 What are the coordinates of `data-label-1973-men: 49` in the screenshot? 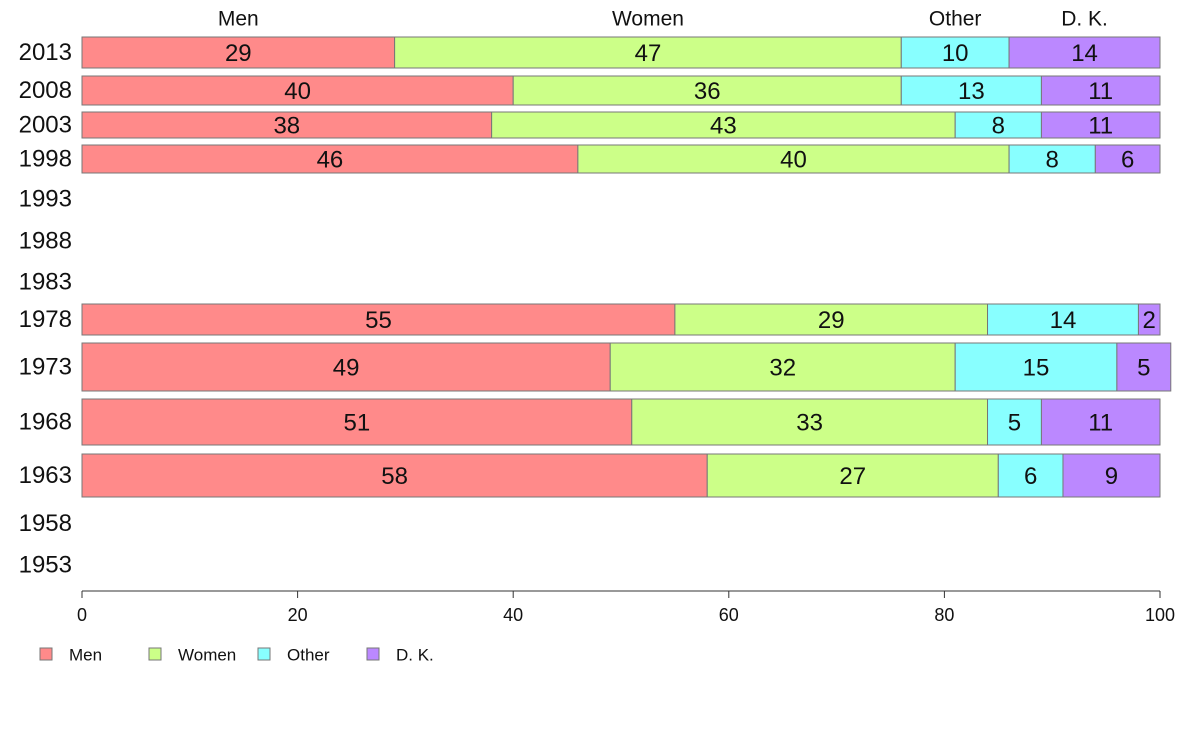 It's located at (346, 368).